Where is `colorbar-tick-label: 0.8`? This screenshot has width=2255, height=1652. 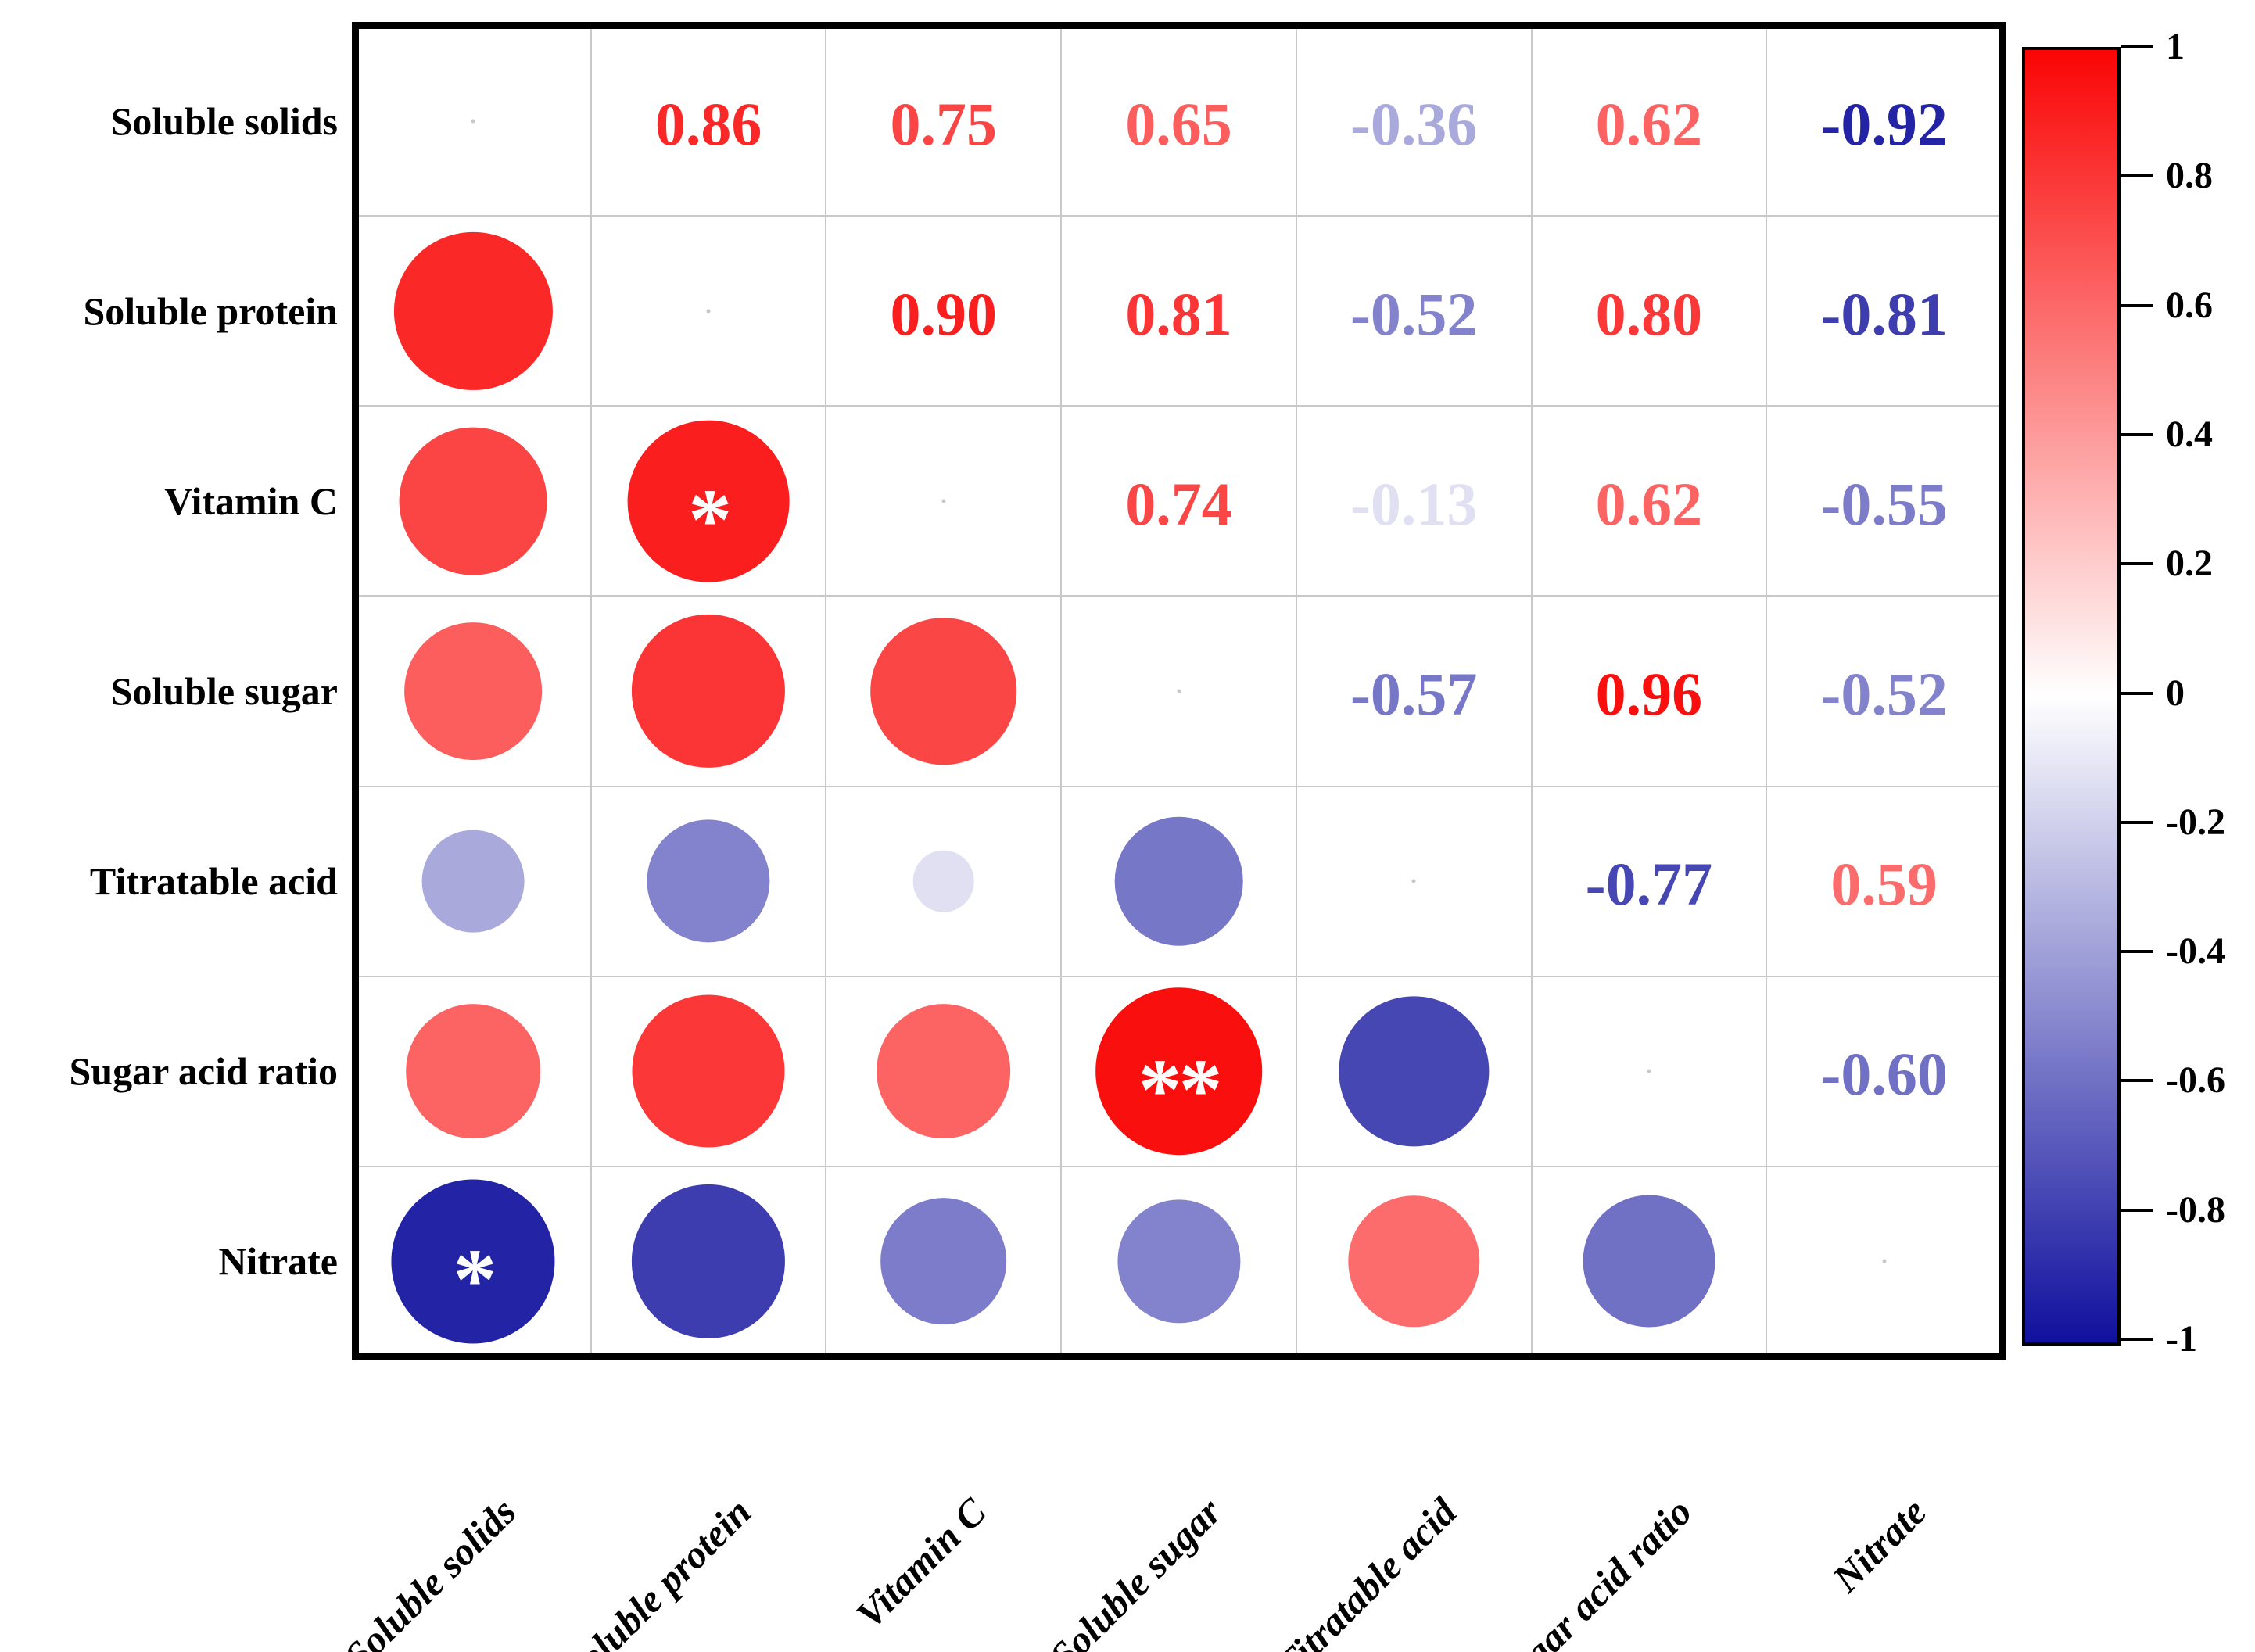 colorbar-tick-label: 0.8 is located at coordinates (2189, 176).